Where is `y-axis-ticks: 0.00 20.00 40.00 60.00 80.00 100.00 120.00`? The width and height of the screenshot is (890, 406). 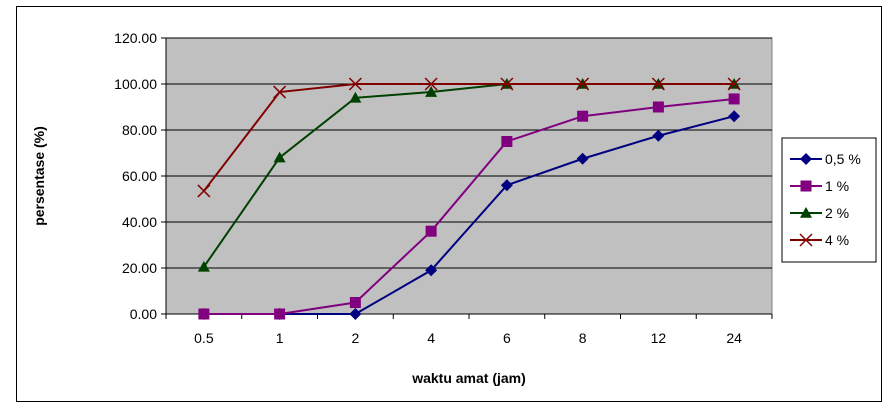
y-axis-ticks: 0.00 20.00 40.00 60.00 80.00 100.00 120.00 is located at coordinates (140, 176).